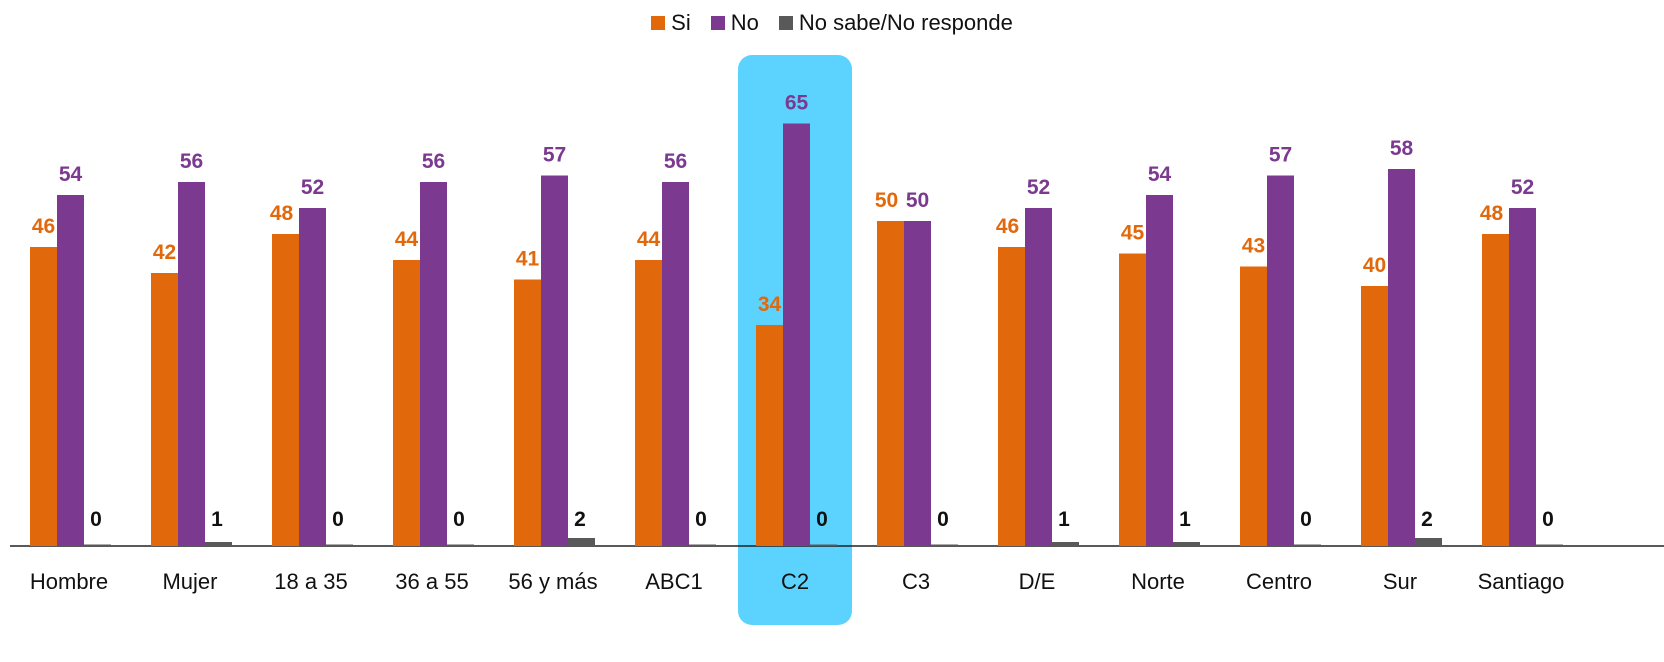  What do you see at coordinates (1133, 233) in the screenshot?
I see `data-label-si-norte: 45` at bounding box center [1133, 233].